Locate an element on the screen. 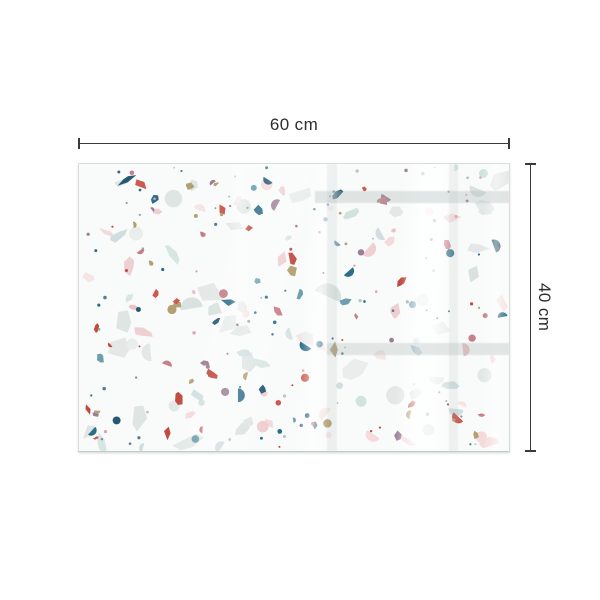 This screenshot has width=600, height=600. width-dimension-line is located at coordinates (294, 143).